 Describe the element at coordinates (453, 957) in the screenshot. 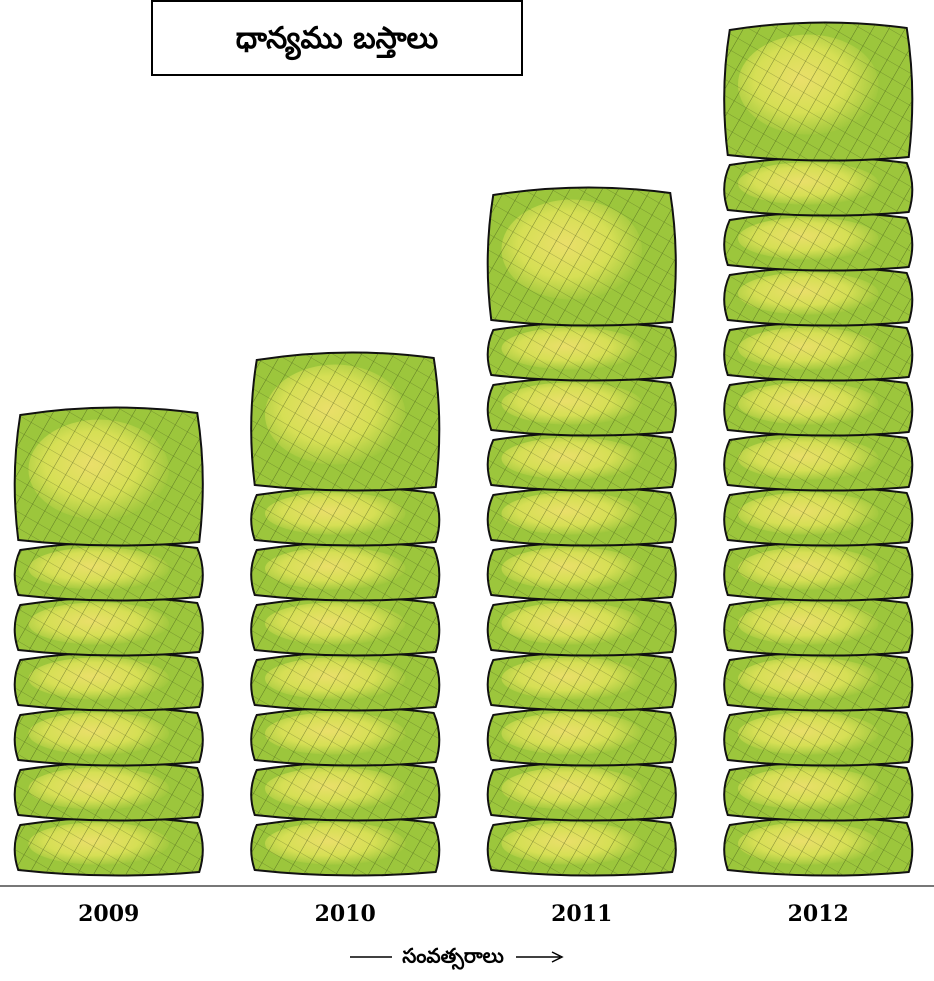

I see `x-axis-label: సంవత్సరాలు` at that location.